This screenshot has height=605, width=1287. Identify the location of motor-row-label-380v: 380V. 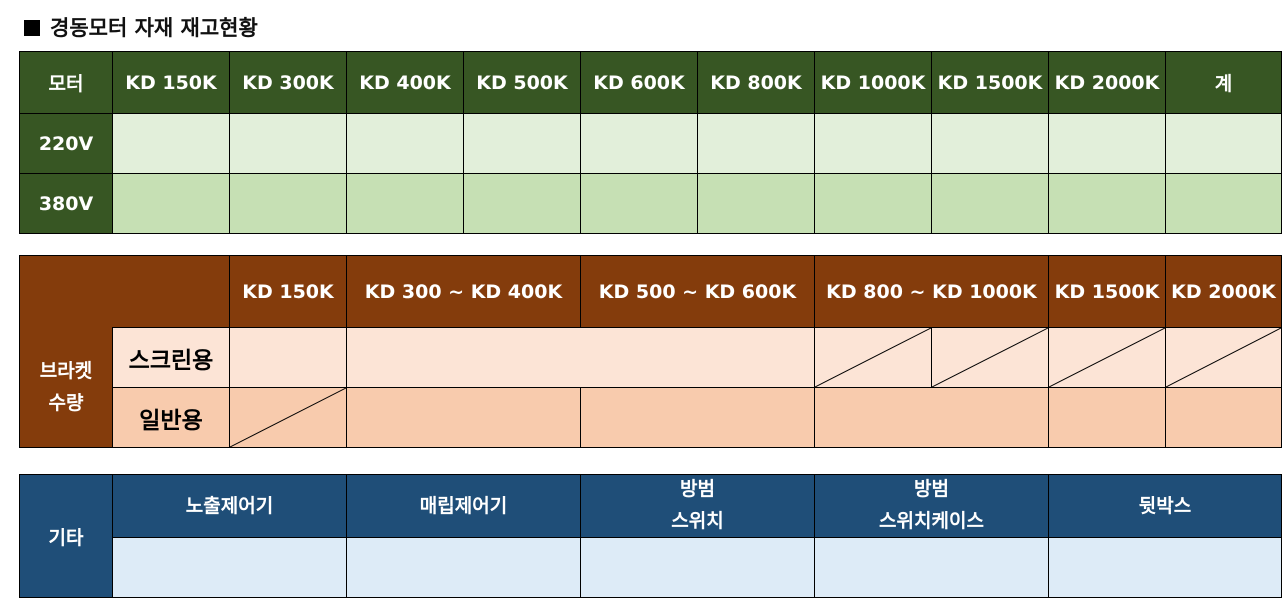
(66, 203).